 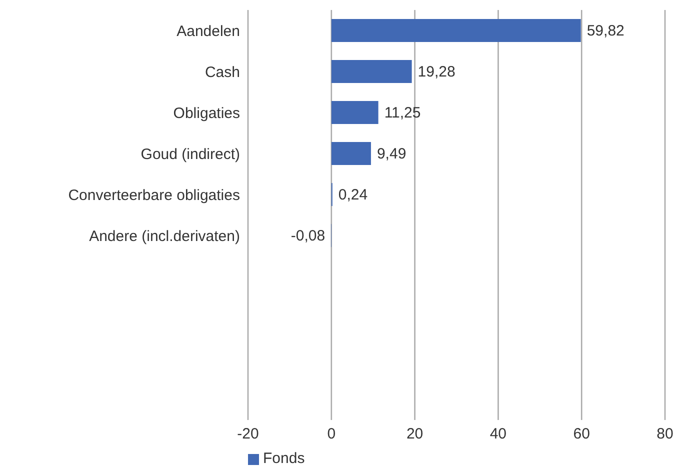 I want to click on y-tick-label: Obligaties, so click(x=206, y=113).